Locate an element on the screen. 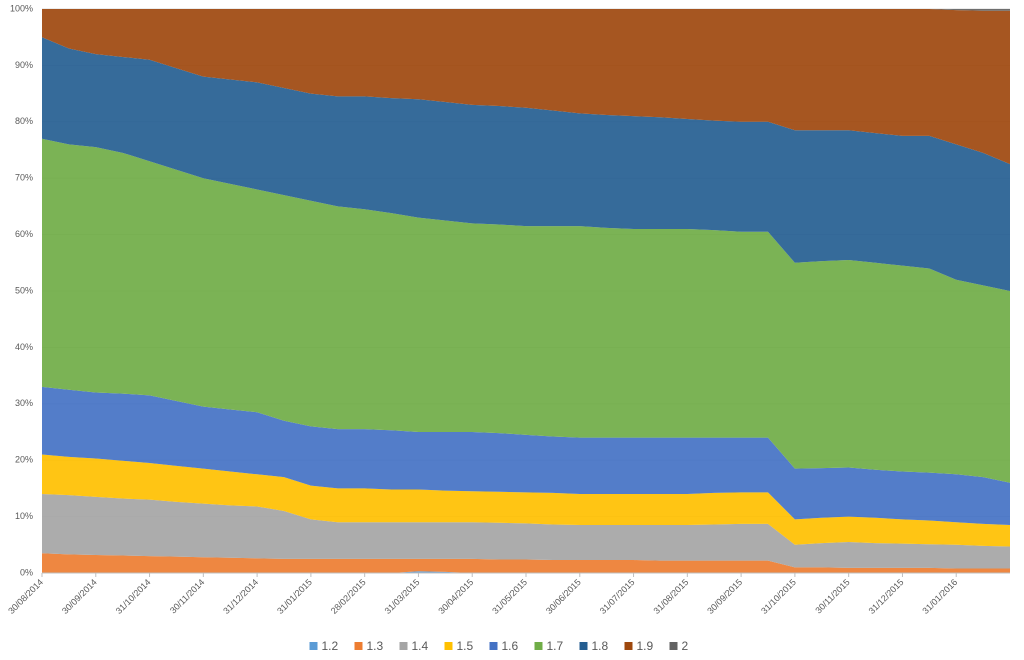 This screenshot has width=1024, height=660. legend-label: 2 is located at coordinates (685, 646).